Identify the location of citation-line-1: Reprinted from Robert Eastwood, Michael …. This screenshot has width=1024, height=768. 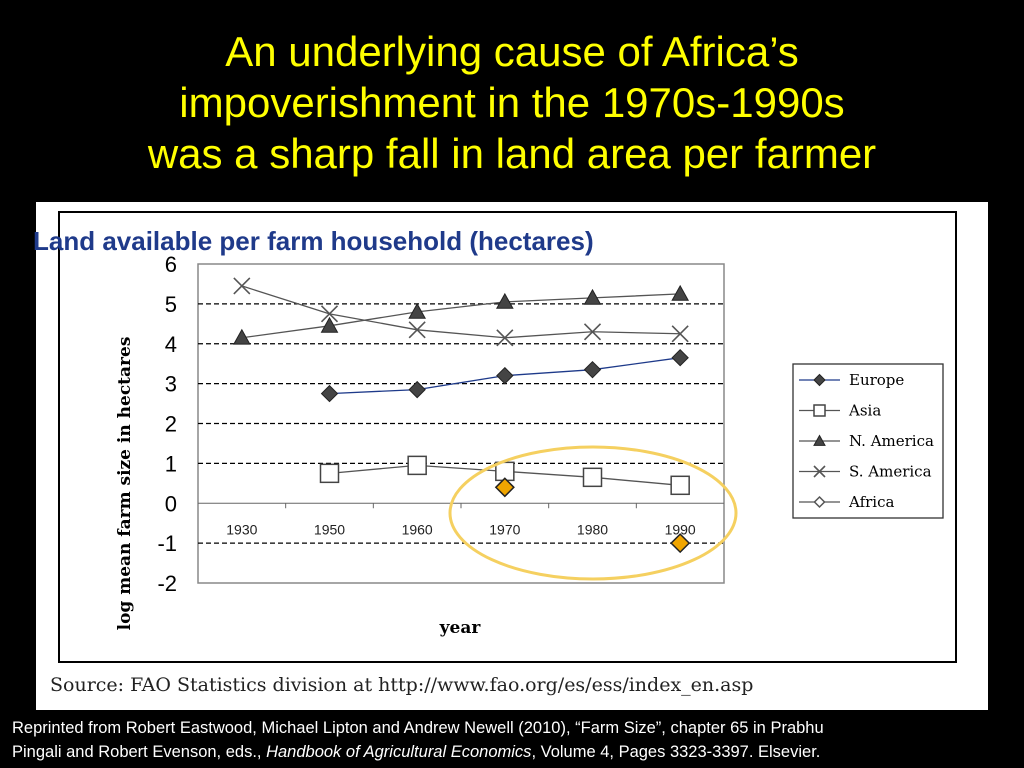
(418, 728).